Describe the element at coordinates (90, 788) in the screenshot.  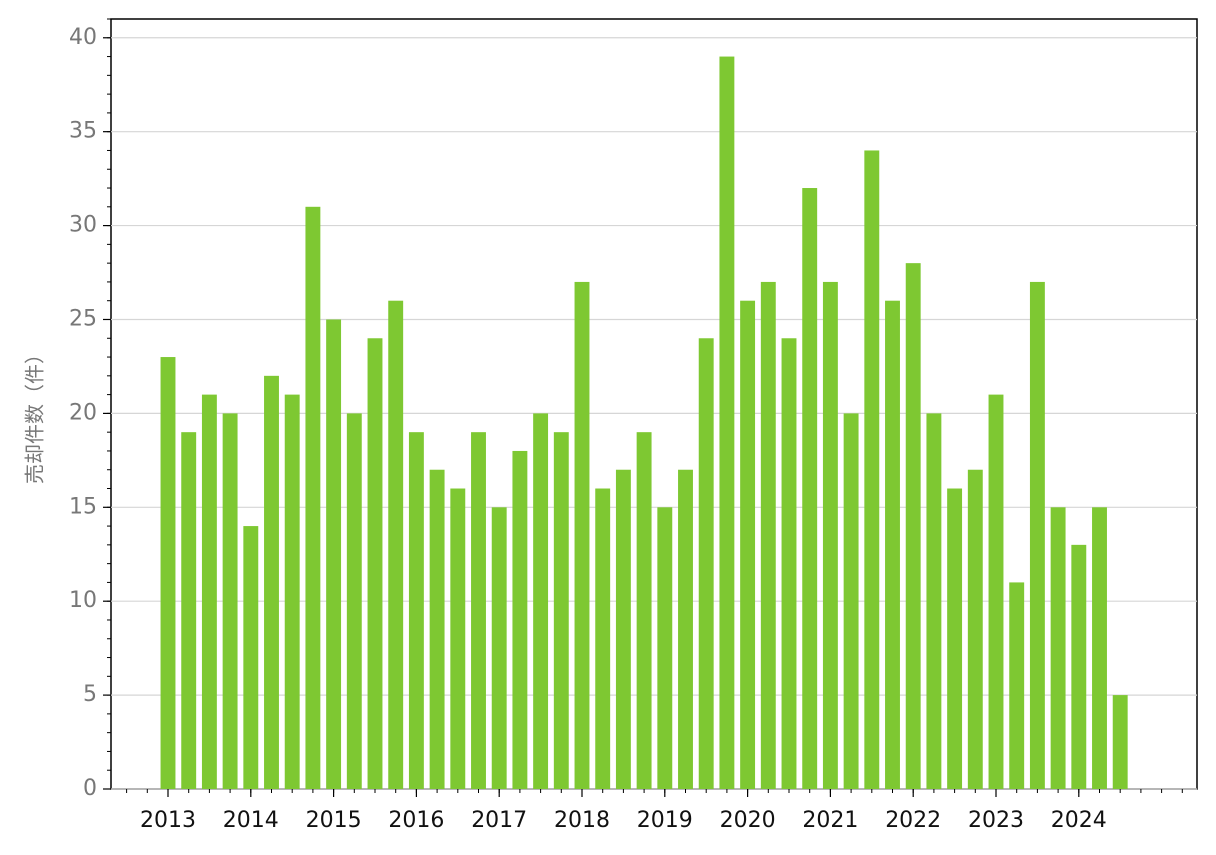
I see `y-tick-label: 0` at that location.